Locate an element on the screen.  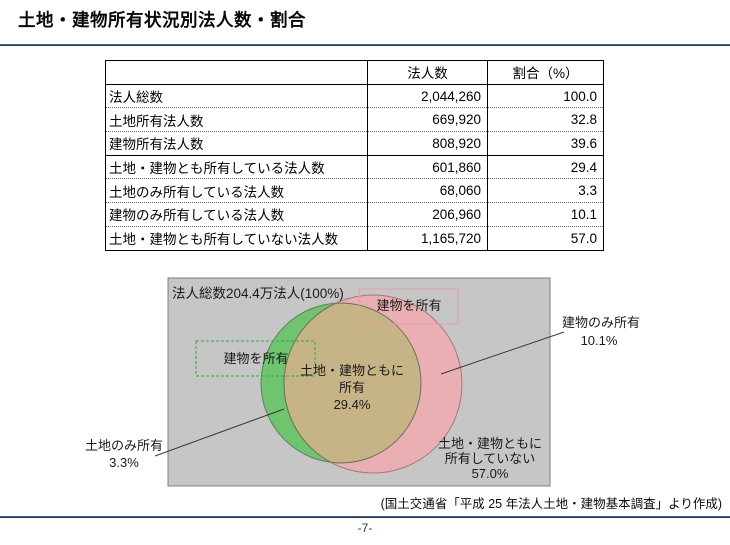
building-only-callout-line is located at coordinates (502, 353).